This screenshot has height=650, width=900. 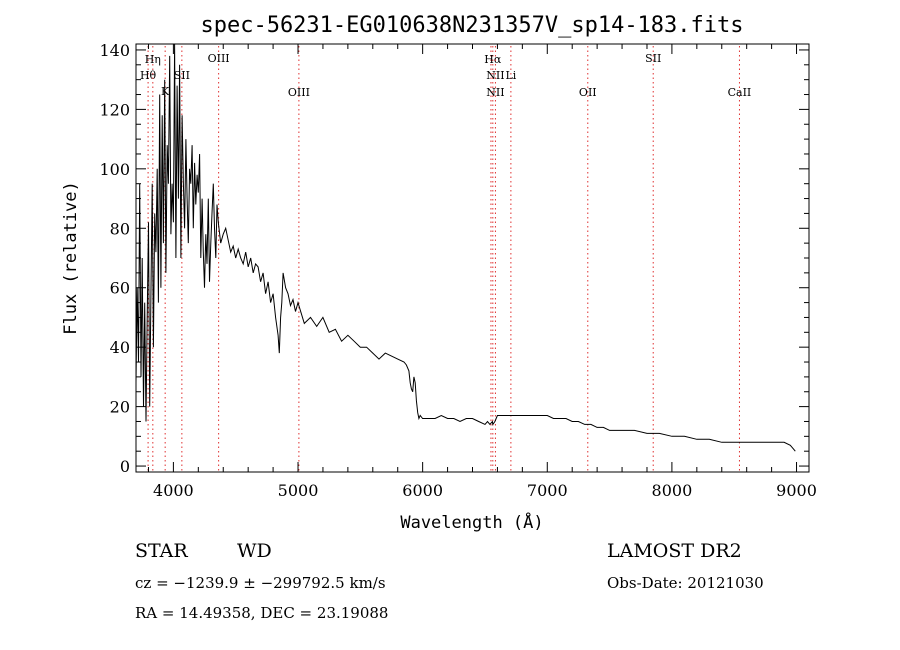 I want to click on object-class: STAR, so click(x=161, y=551).